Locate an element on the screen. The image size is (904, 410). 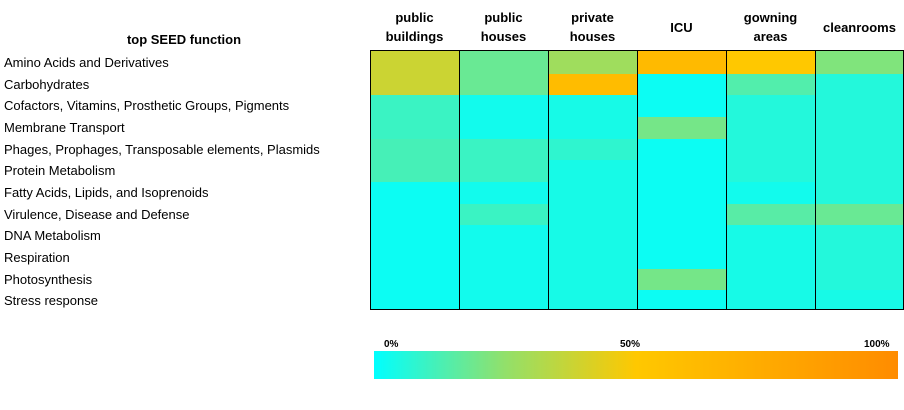
row-label: DNA Metabolism is located at coordinates (52, 236).